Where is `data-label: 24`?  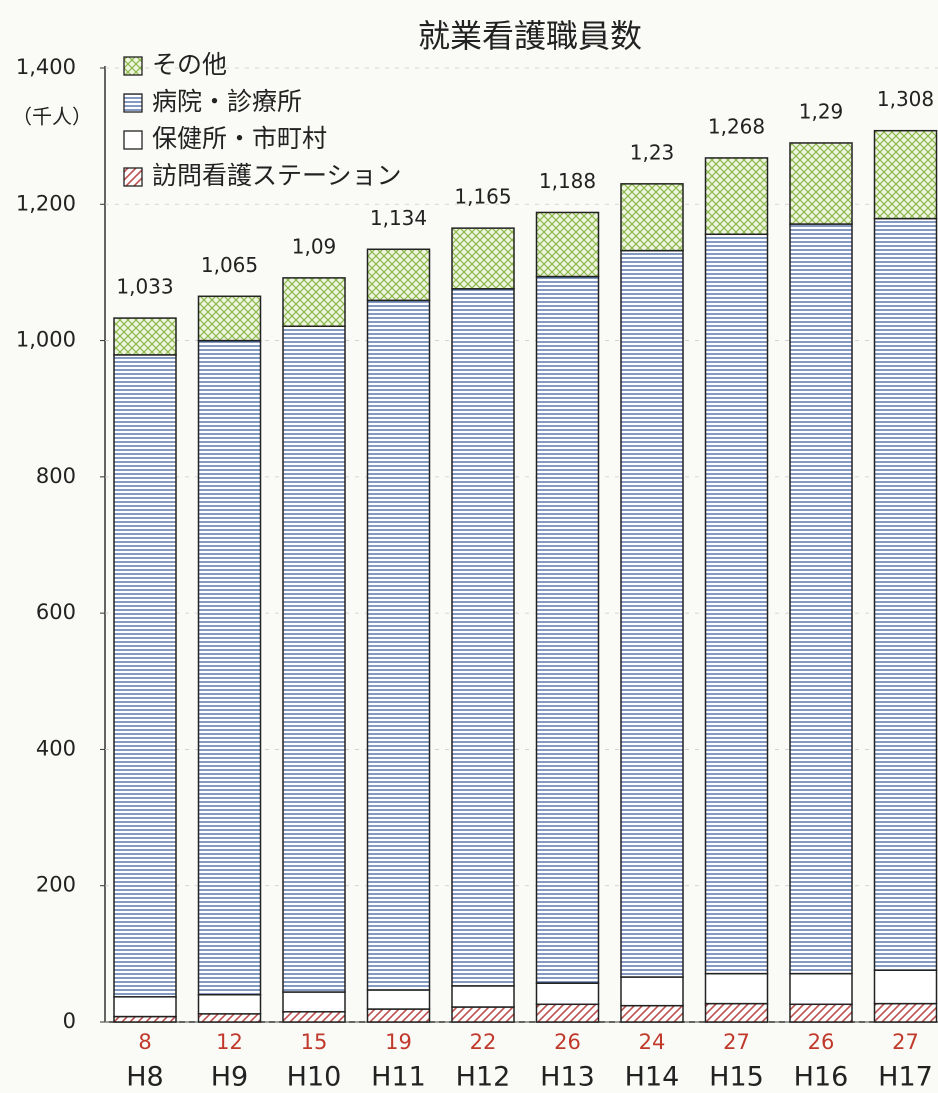
data-label: 24 is located at coordinates (652, 1042).